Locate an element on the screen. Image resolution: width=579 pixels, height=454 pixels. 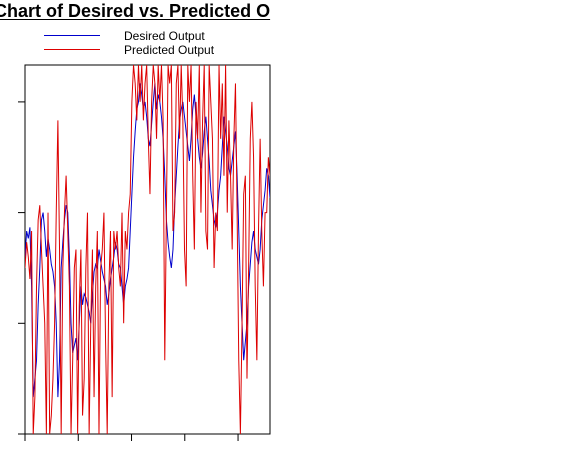
chart-title: Chart of Desired vs. Predicted O is located at coordinates (135, 11).